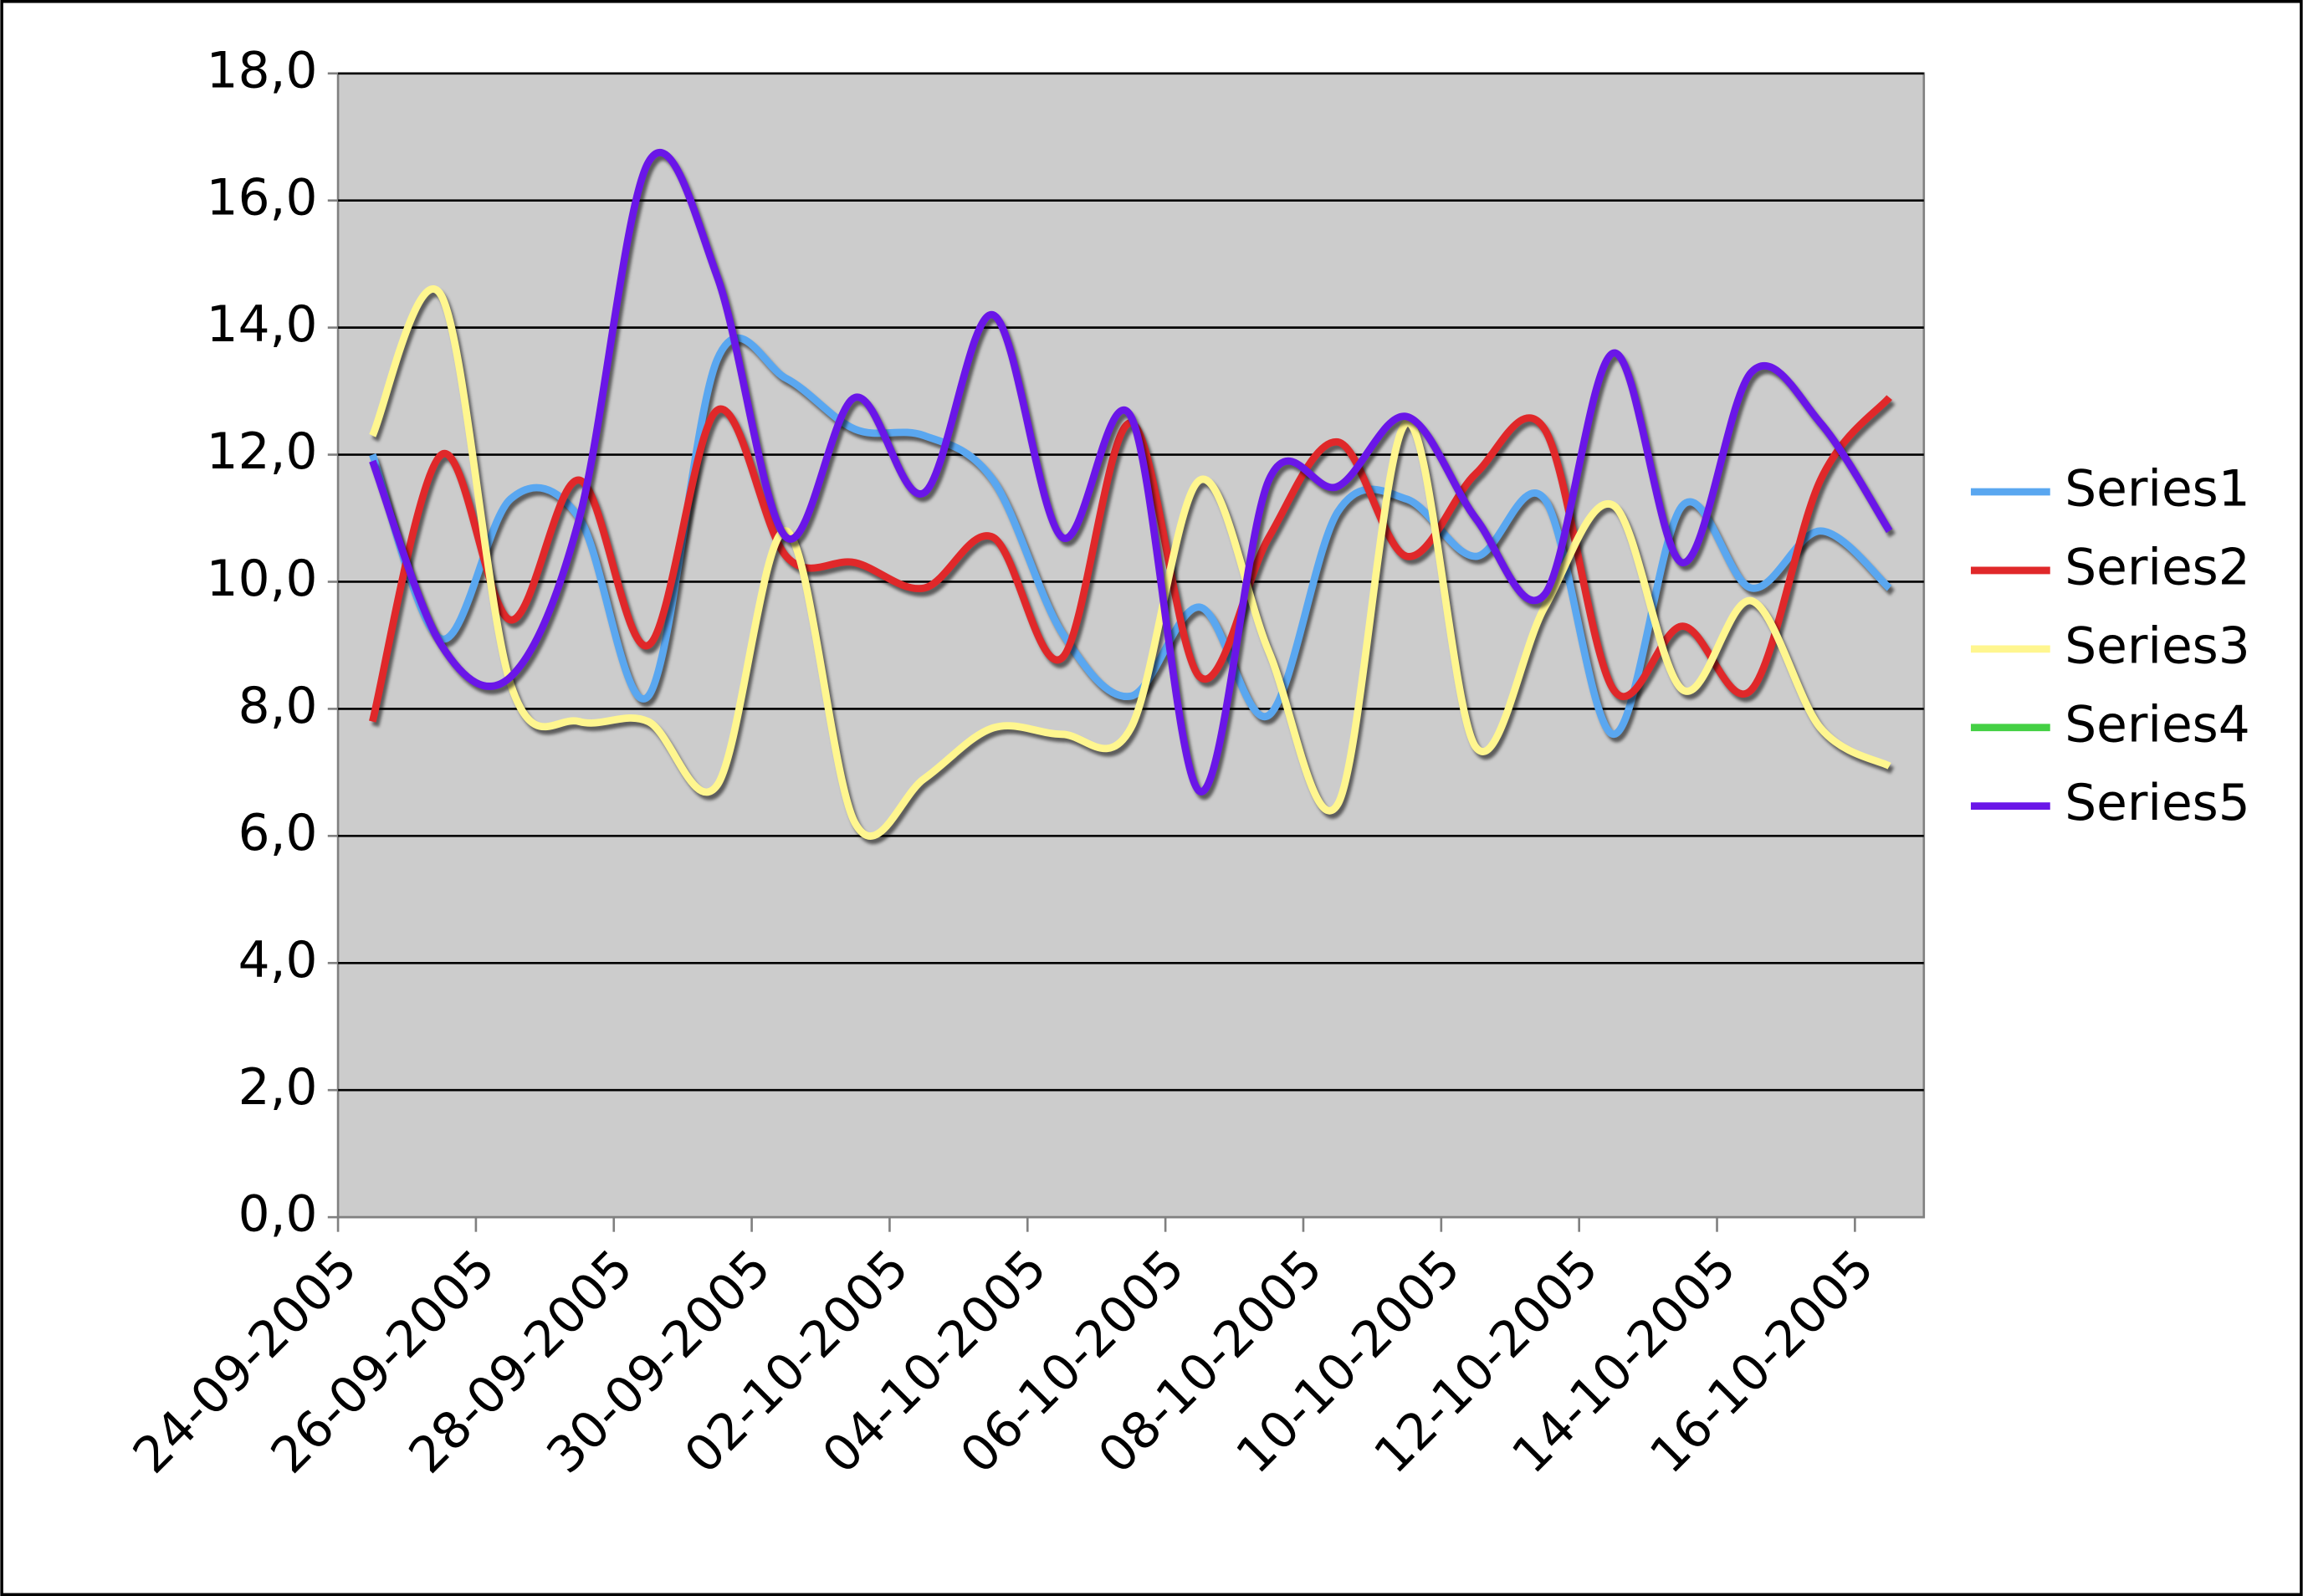 This screenshot has height=1596, width=2303. Describe the element at coordinates (262, 325) in the screenshot. I see `y-tick-label: 14,0` at that location.